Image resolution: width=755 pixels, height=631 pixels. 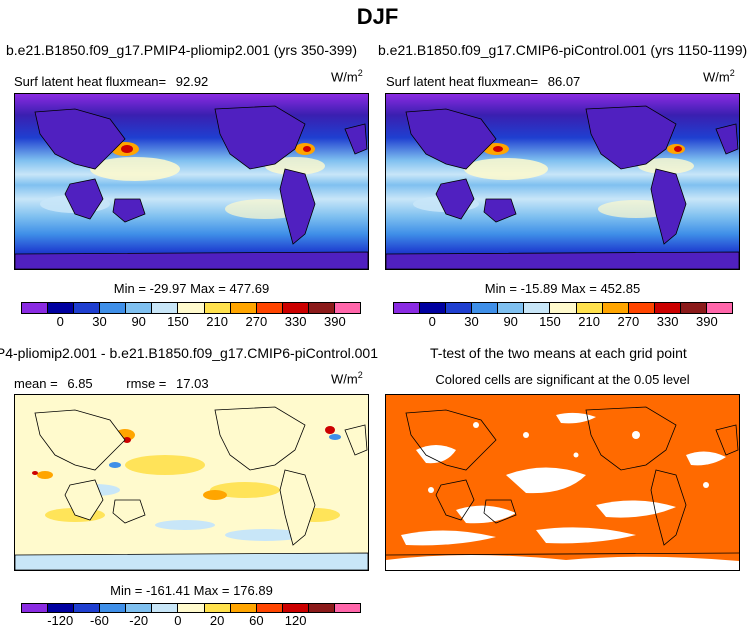 I want to click on panel-picontrol-mean: 86.07, so click(x=564, y=81).